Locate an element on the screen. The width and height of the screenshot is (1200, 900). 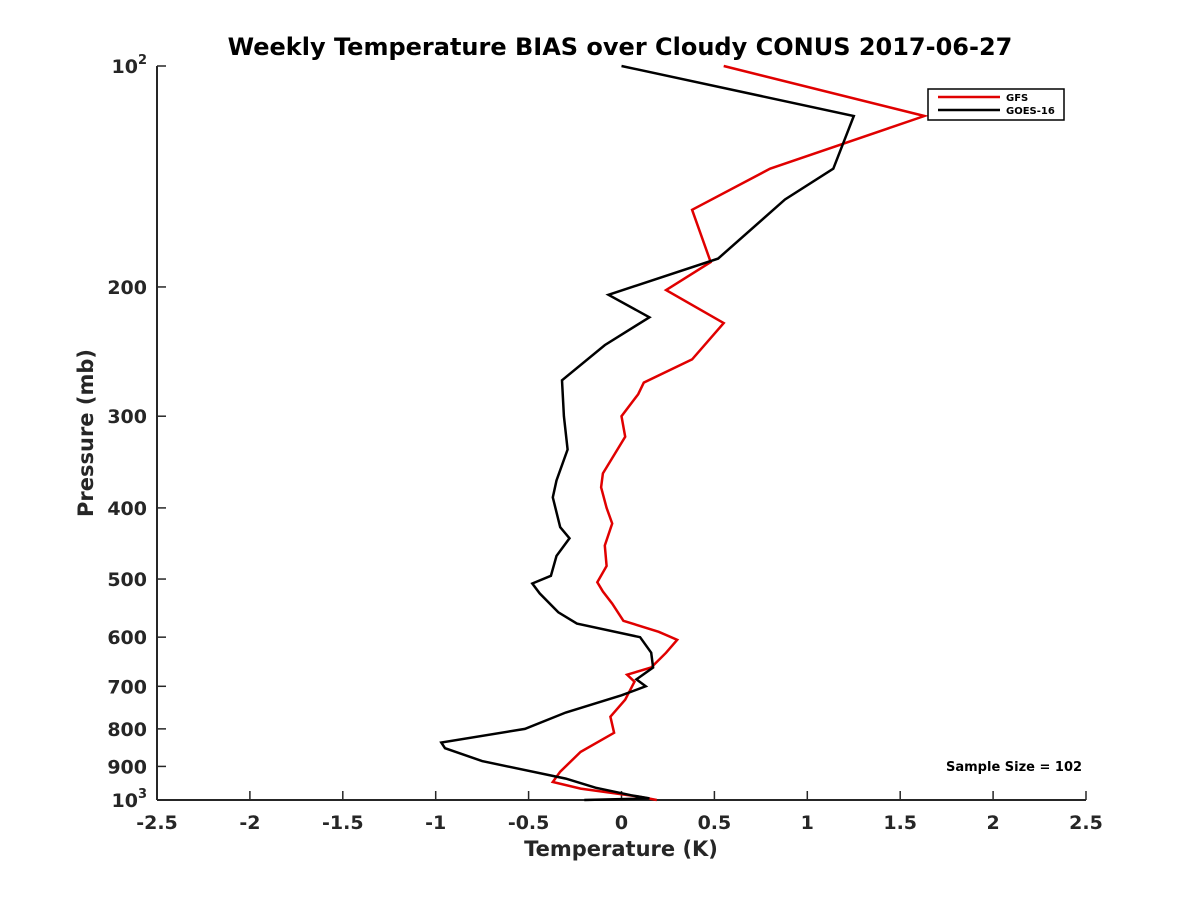
y-tick-label: 400 is located at coordinates (127, 509).